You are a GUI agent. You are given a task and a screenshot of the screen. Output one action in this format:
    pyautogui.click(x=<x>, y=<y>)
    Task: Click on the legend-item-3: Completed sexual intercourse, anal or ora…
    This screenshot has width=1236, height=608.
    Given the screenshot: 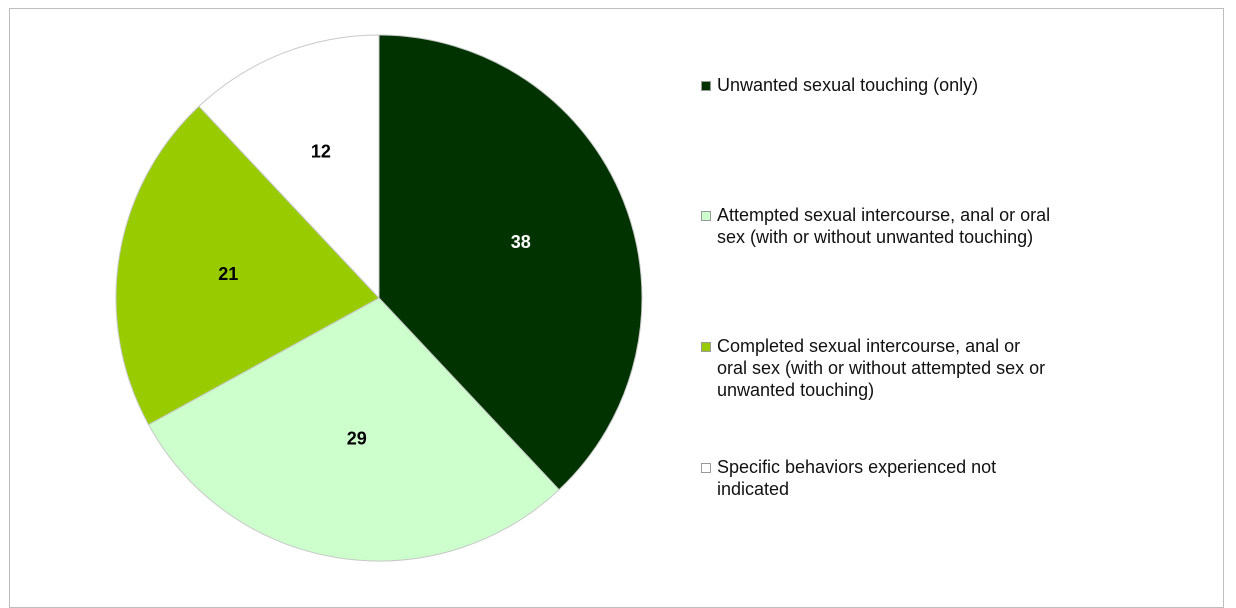 What is the action you would take?
    pyautogui.click(x=921, y=368)
    